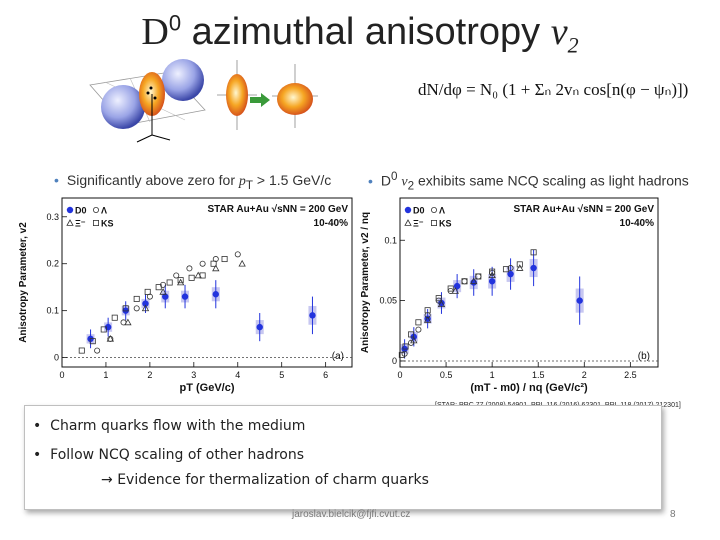  Describe the element at coordinates (52, 217) in the screenshot. I see `y-tick-label: 0.3` at that location.